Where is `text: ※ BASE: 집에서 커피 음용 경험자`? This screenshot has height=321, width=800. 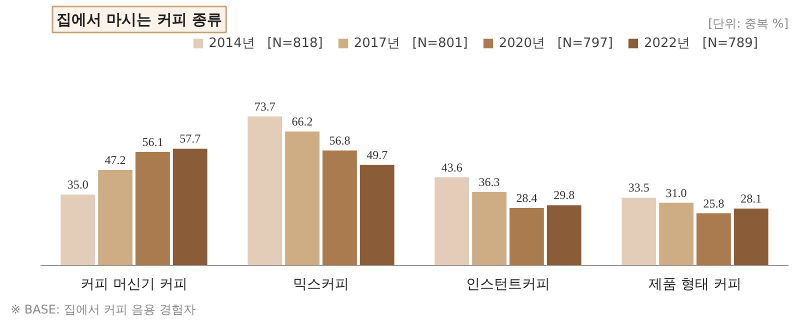 text: ※ BASE: 집에서 커피 음용 경험자 is located at coordinates (103, 309).